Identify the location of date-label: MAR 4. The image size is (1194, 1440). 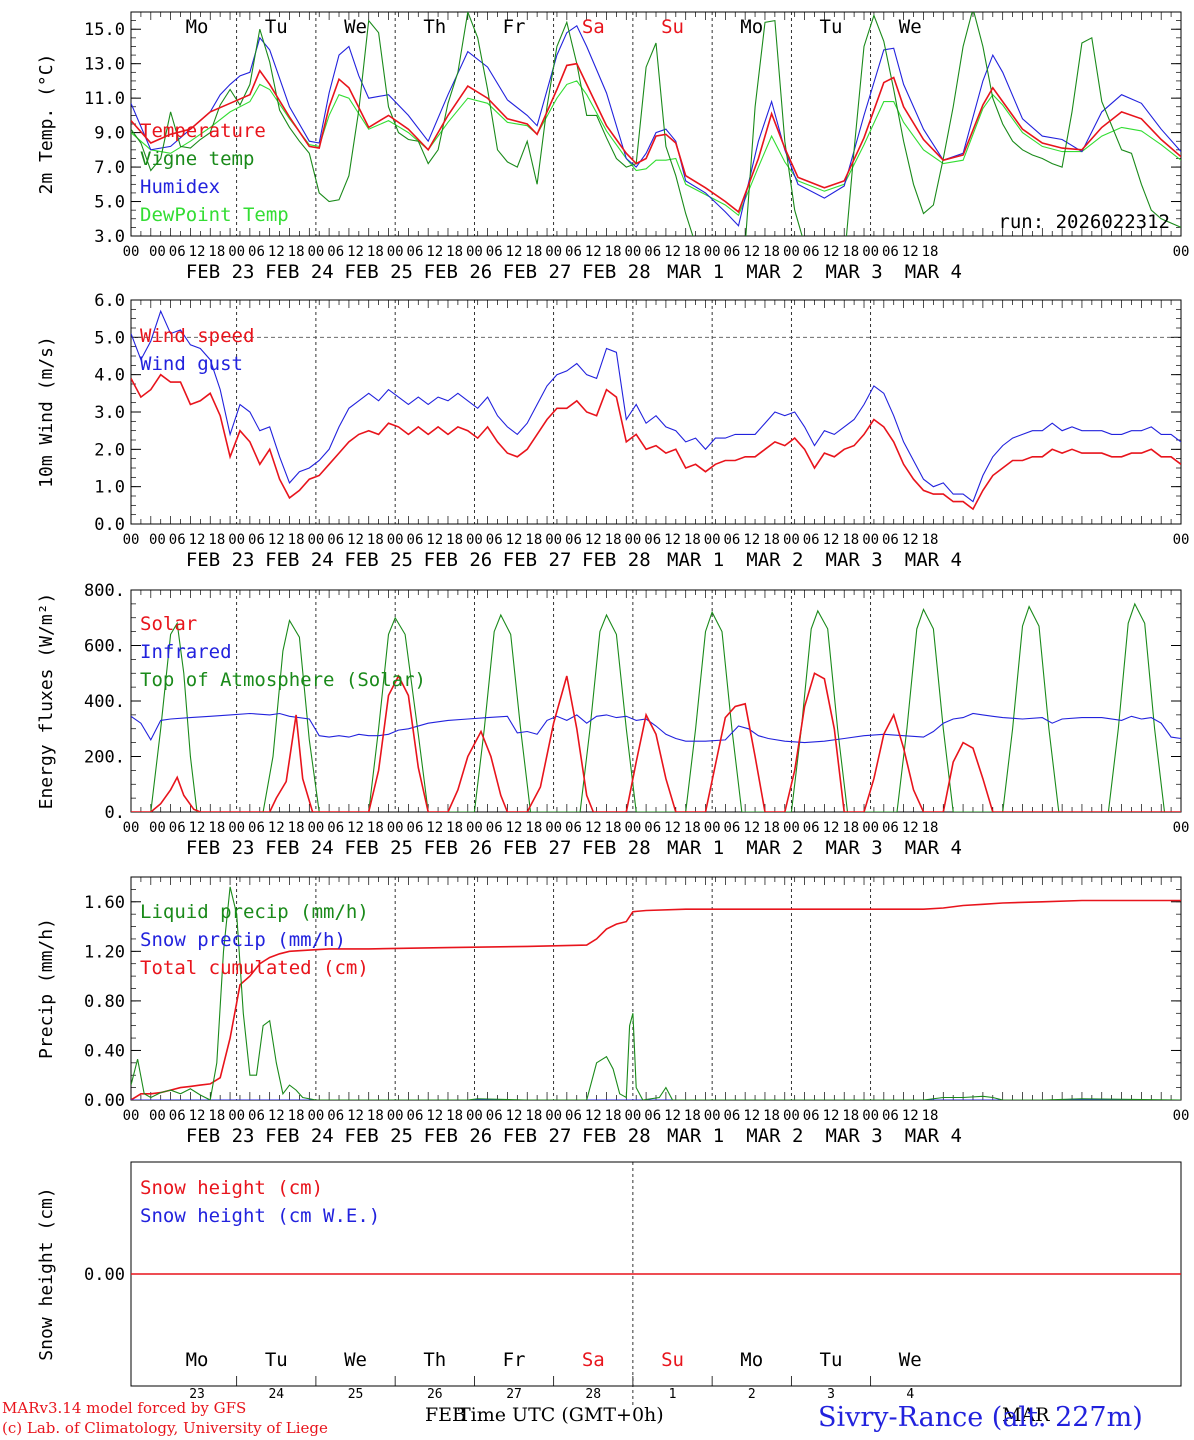
(933, 272).